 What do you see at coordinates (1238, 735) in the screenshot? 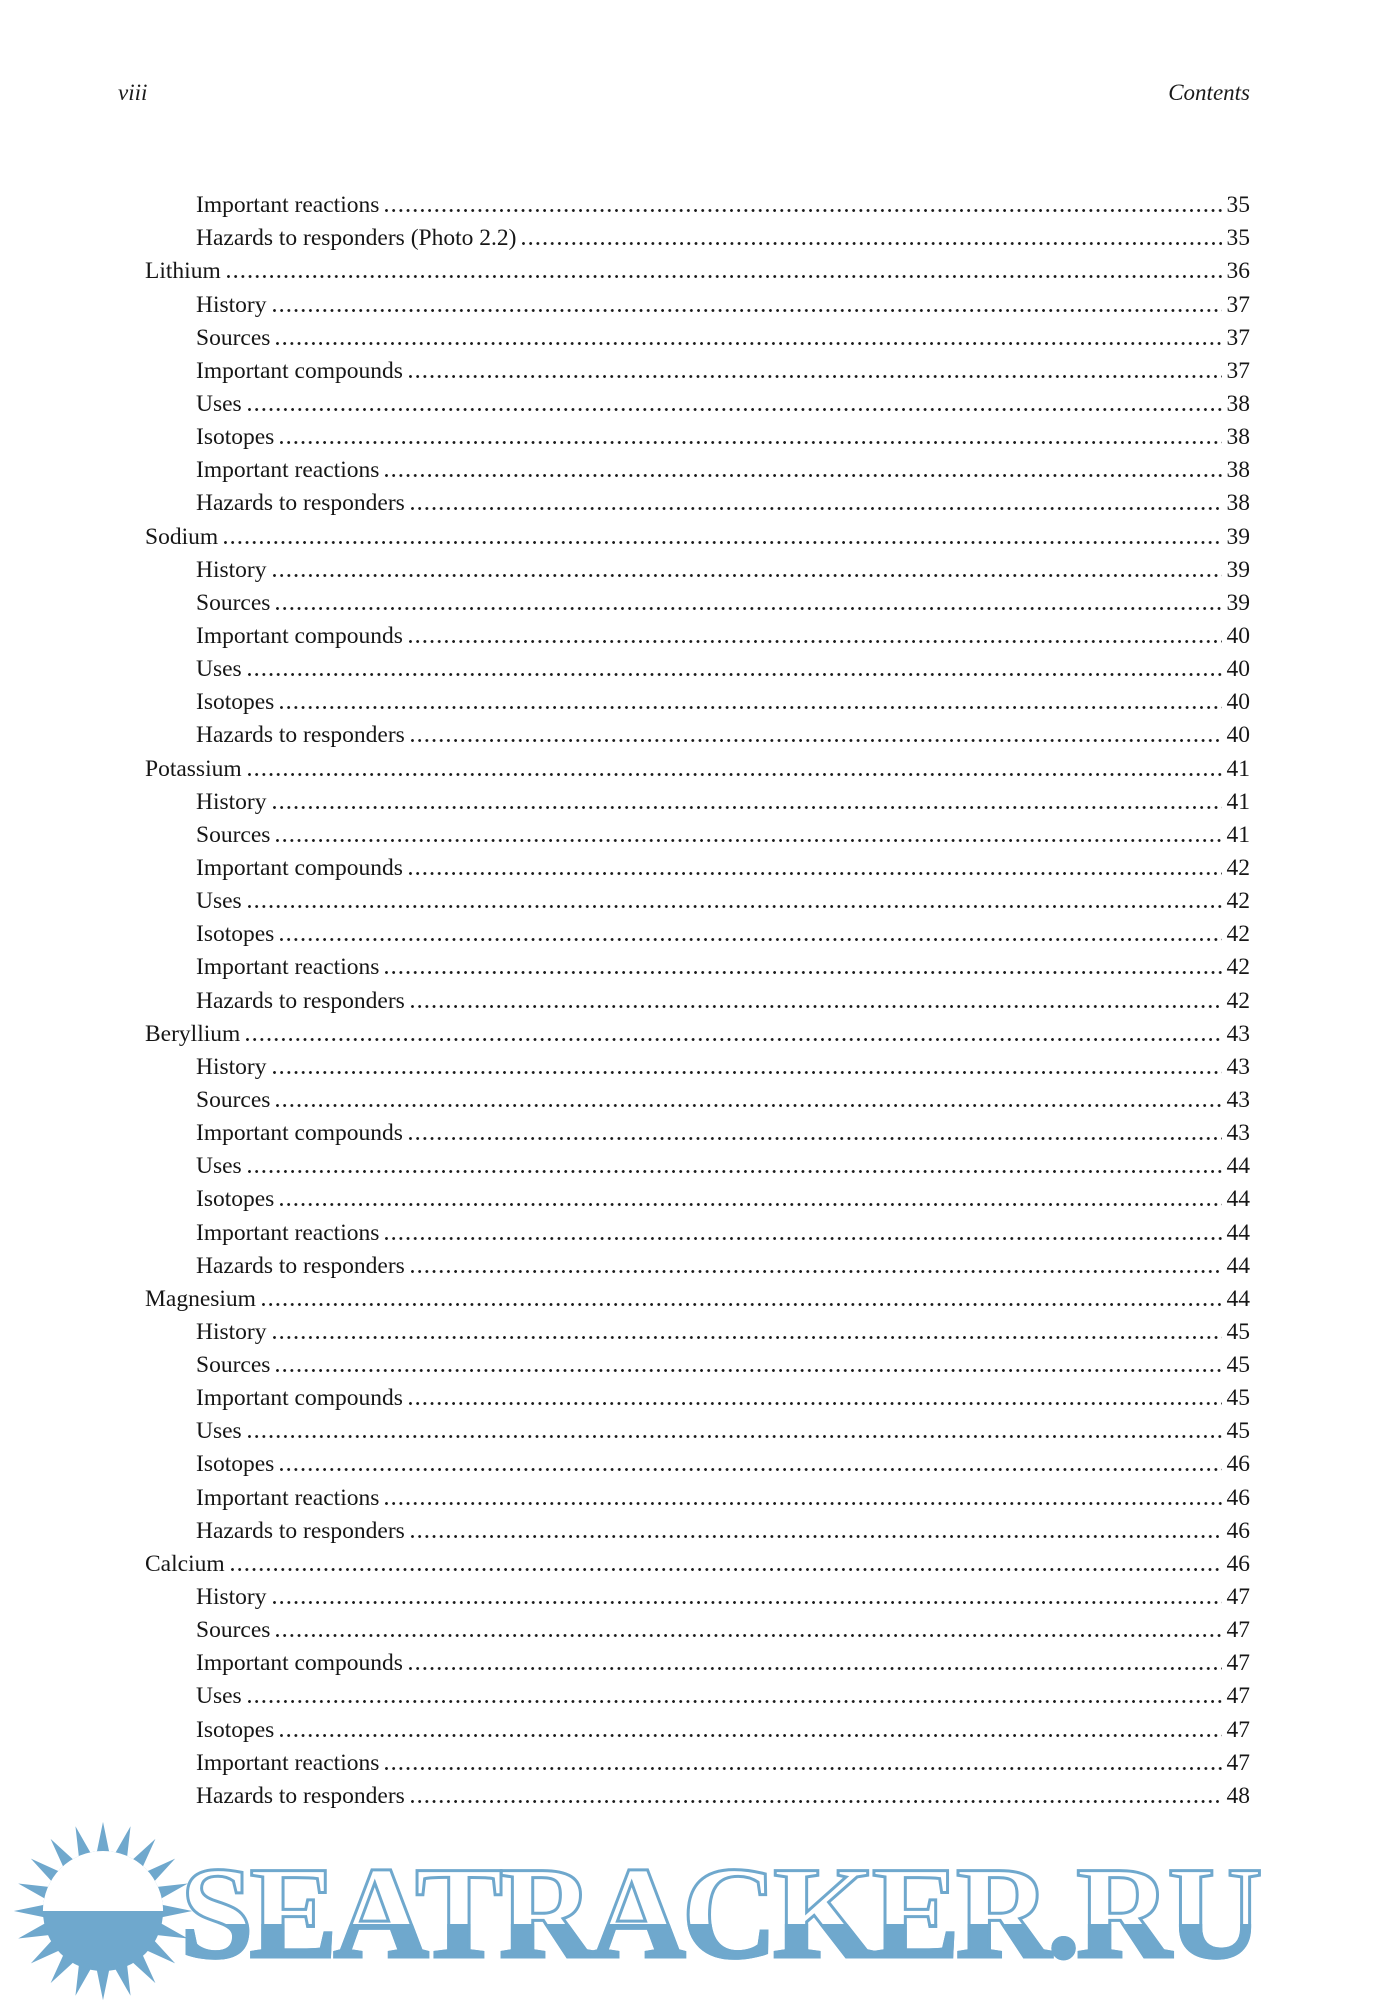
I see `toc-entry-page: 40` at bounding box center [1238, 735].